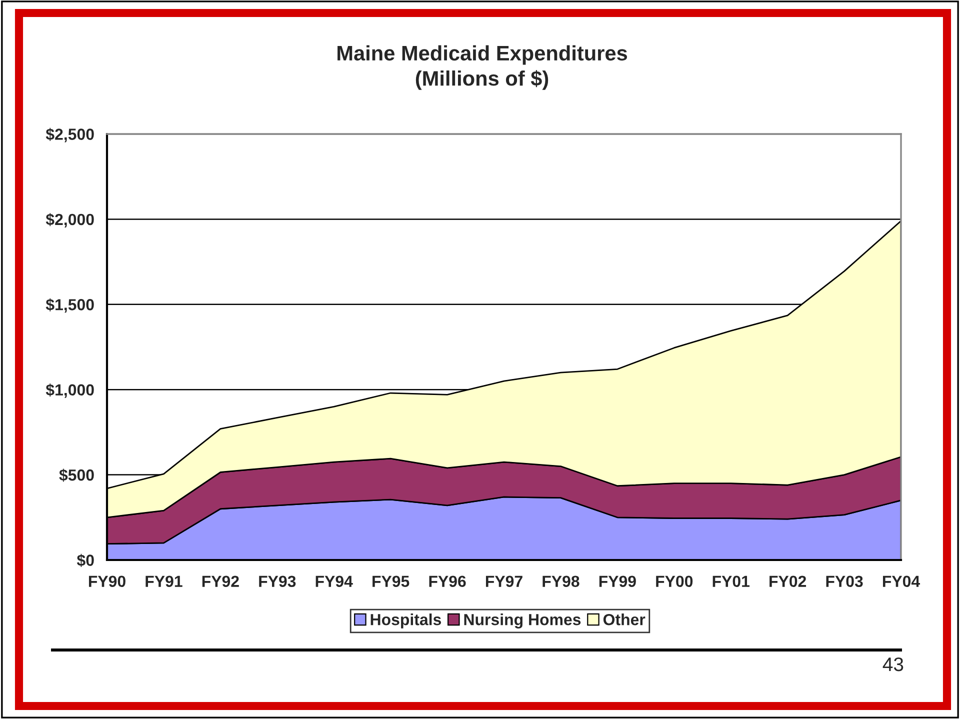 The image size is (960, 719). I want to click on x-tick-label: FY99, so click(617, 582).